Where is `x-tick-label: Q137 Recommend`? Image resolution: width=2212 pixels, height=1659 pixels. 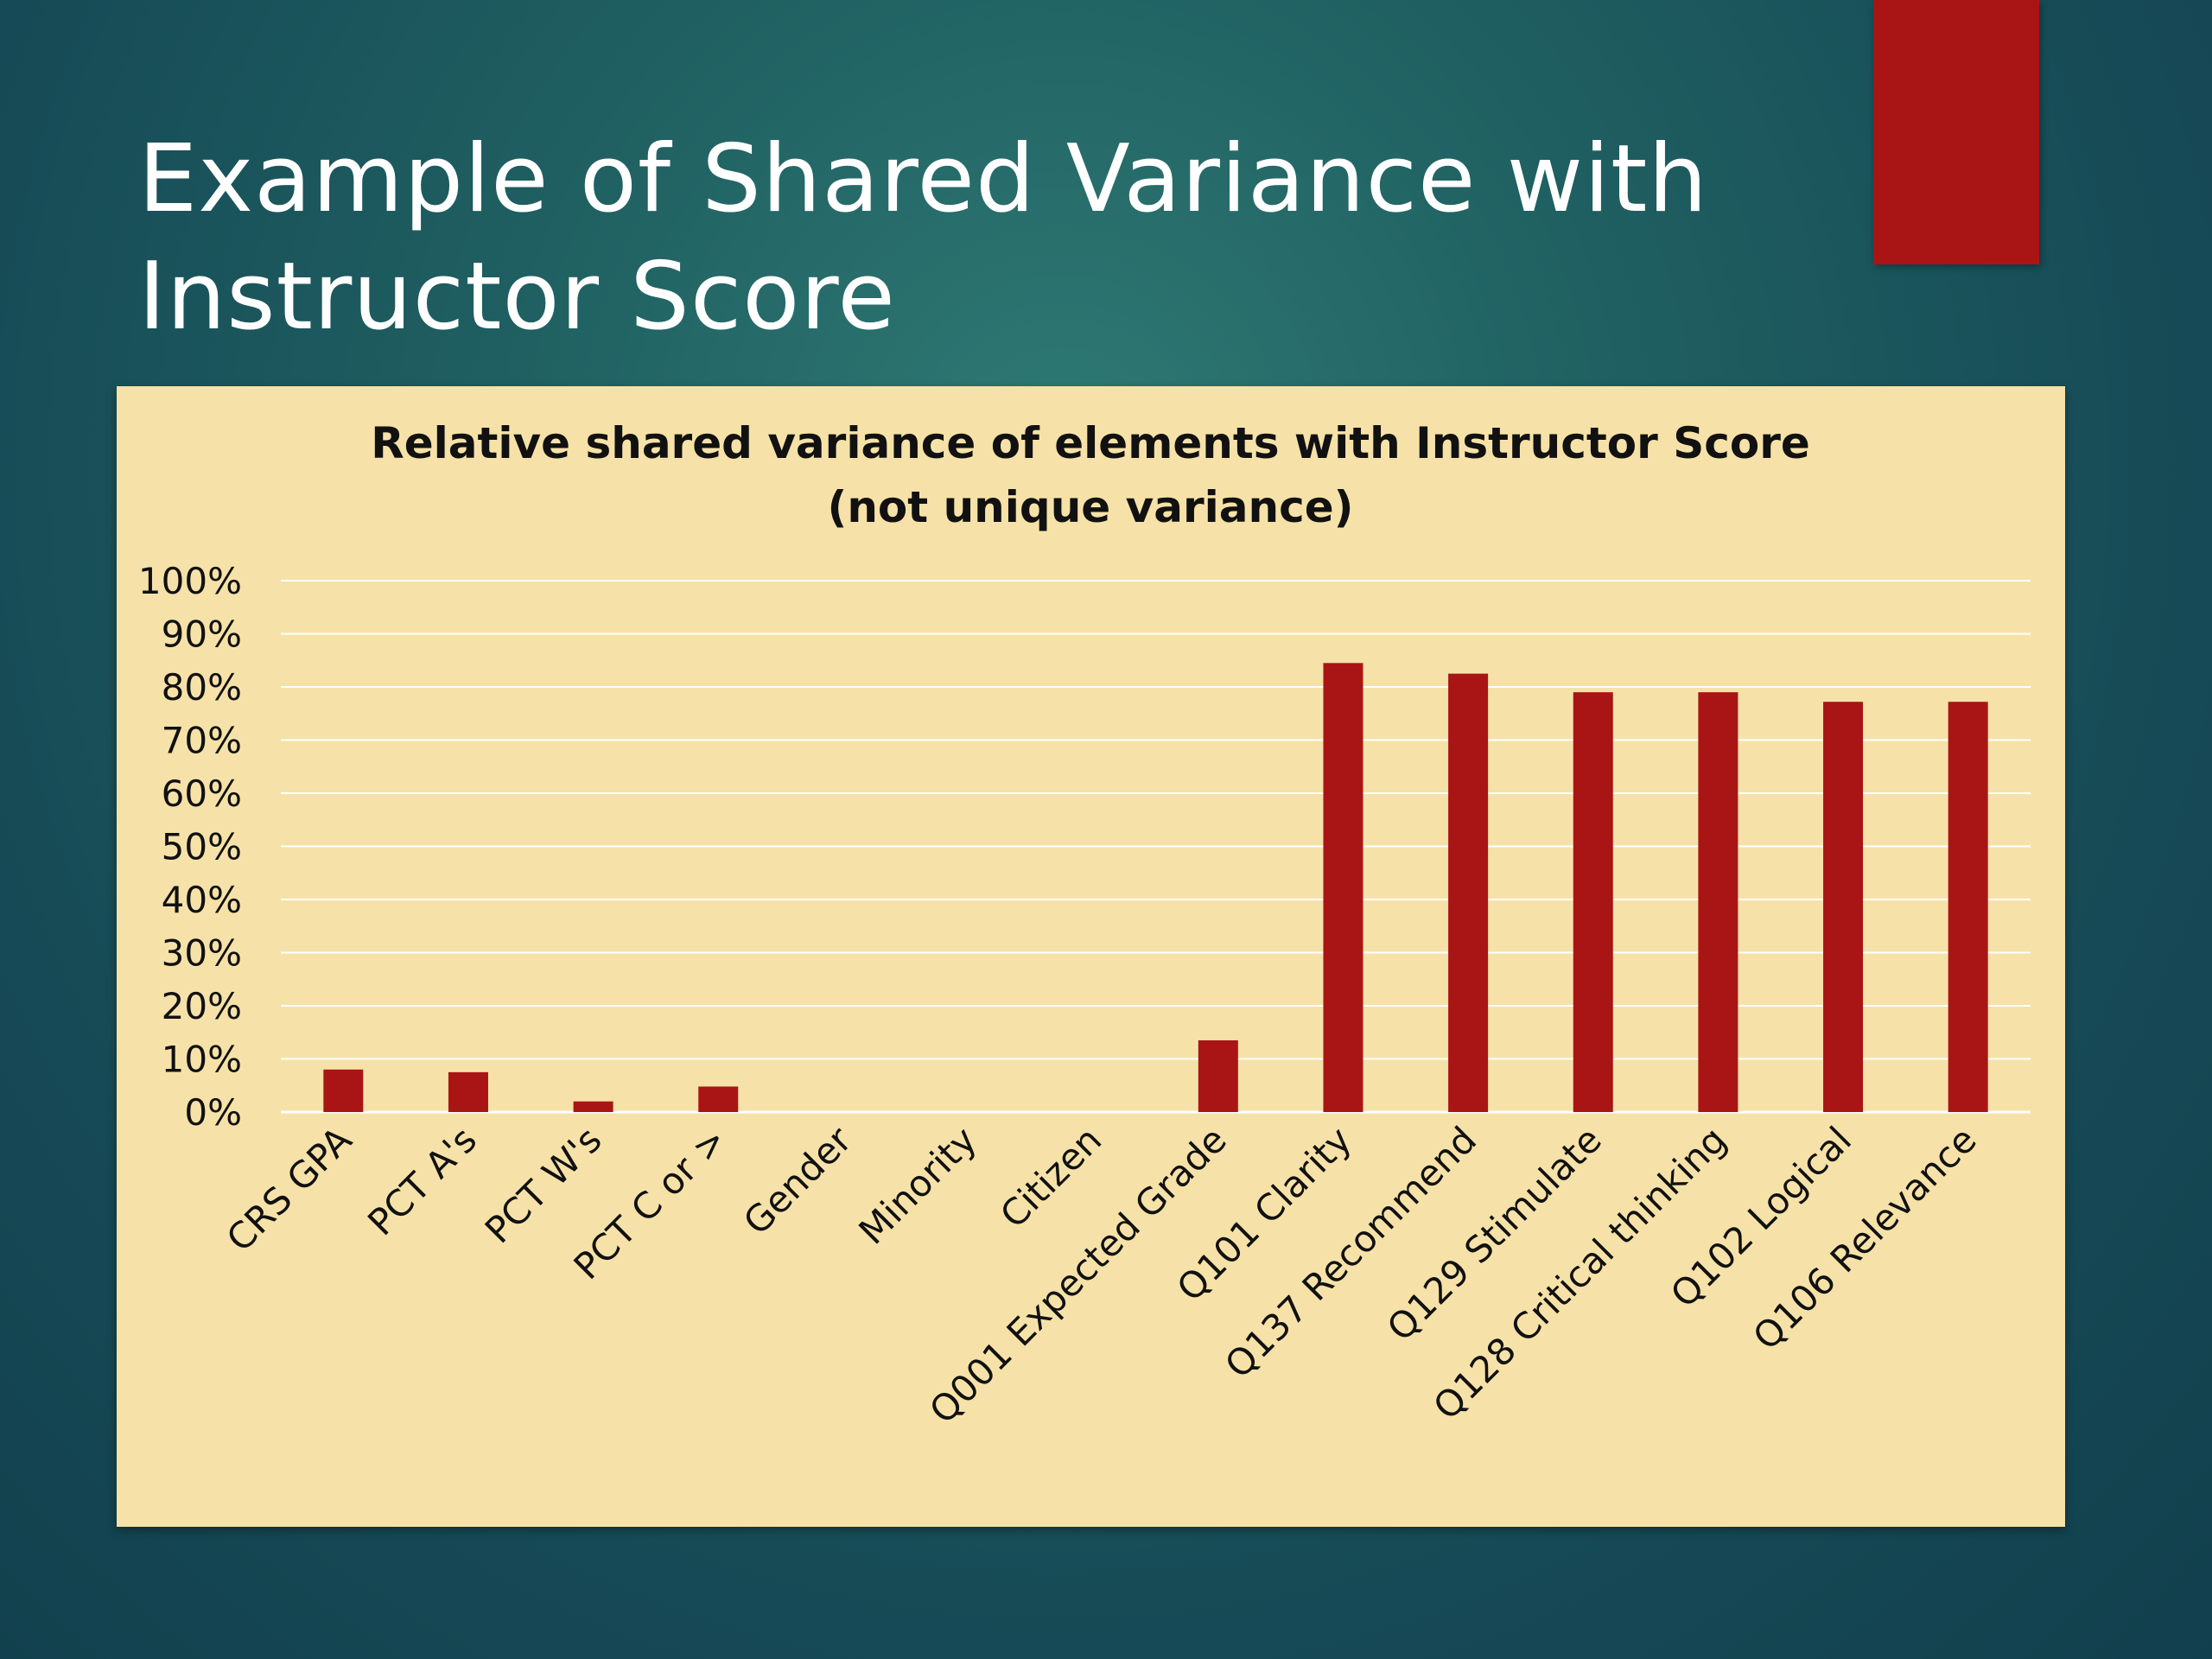
x-tick-label: Q137 Recommend is located at coordinates (1350, 1252).